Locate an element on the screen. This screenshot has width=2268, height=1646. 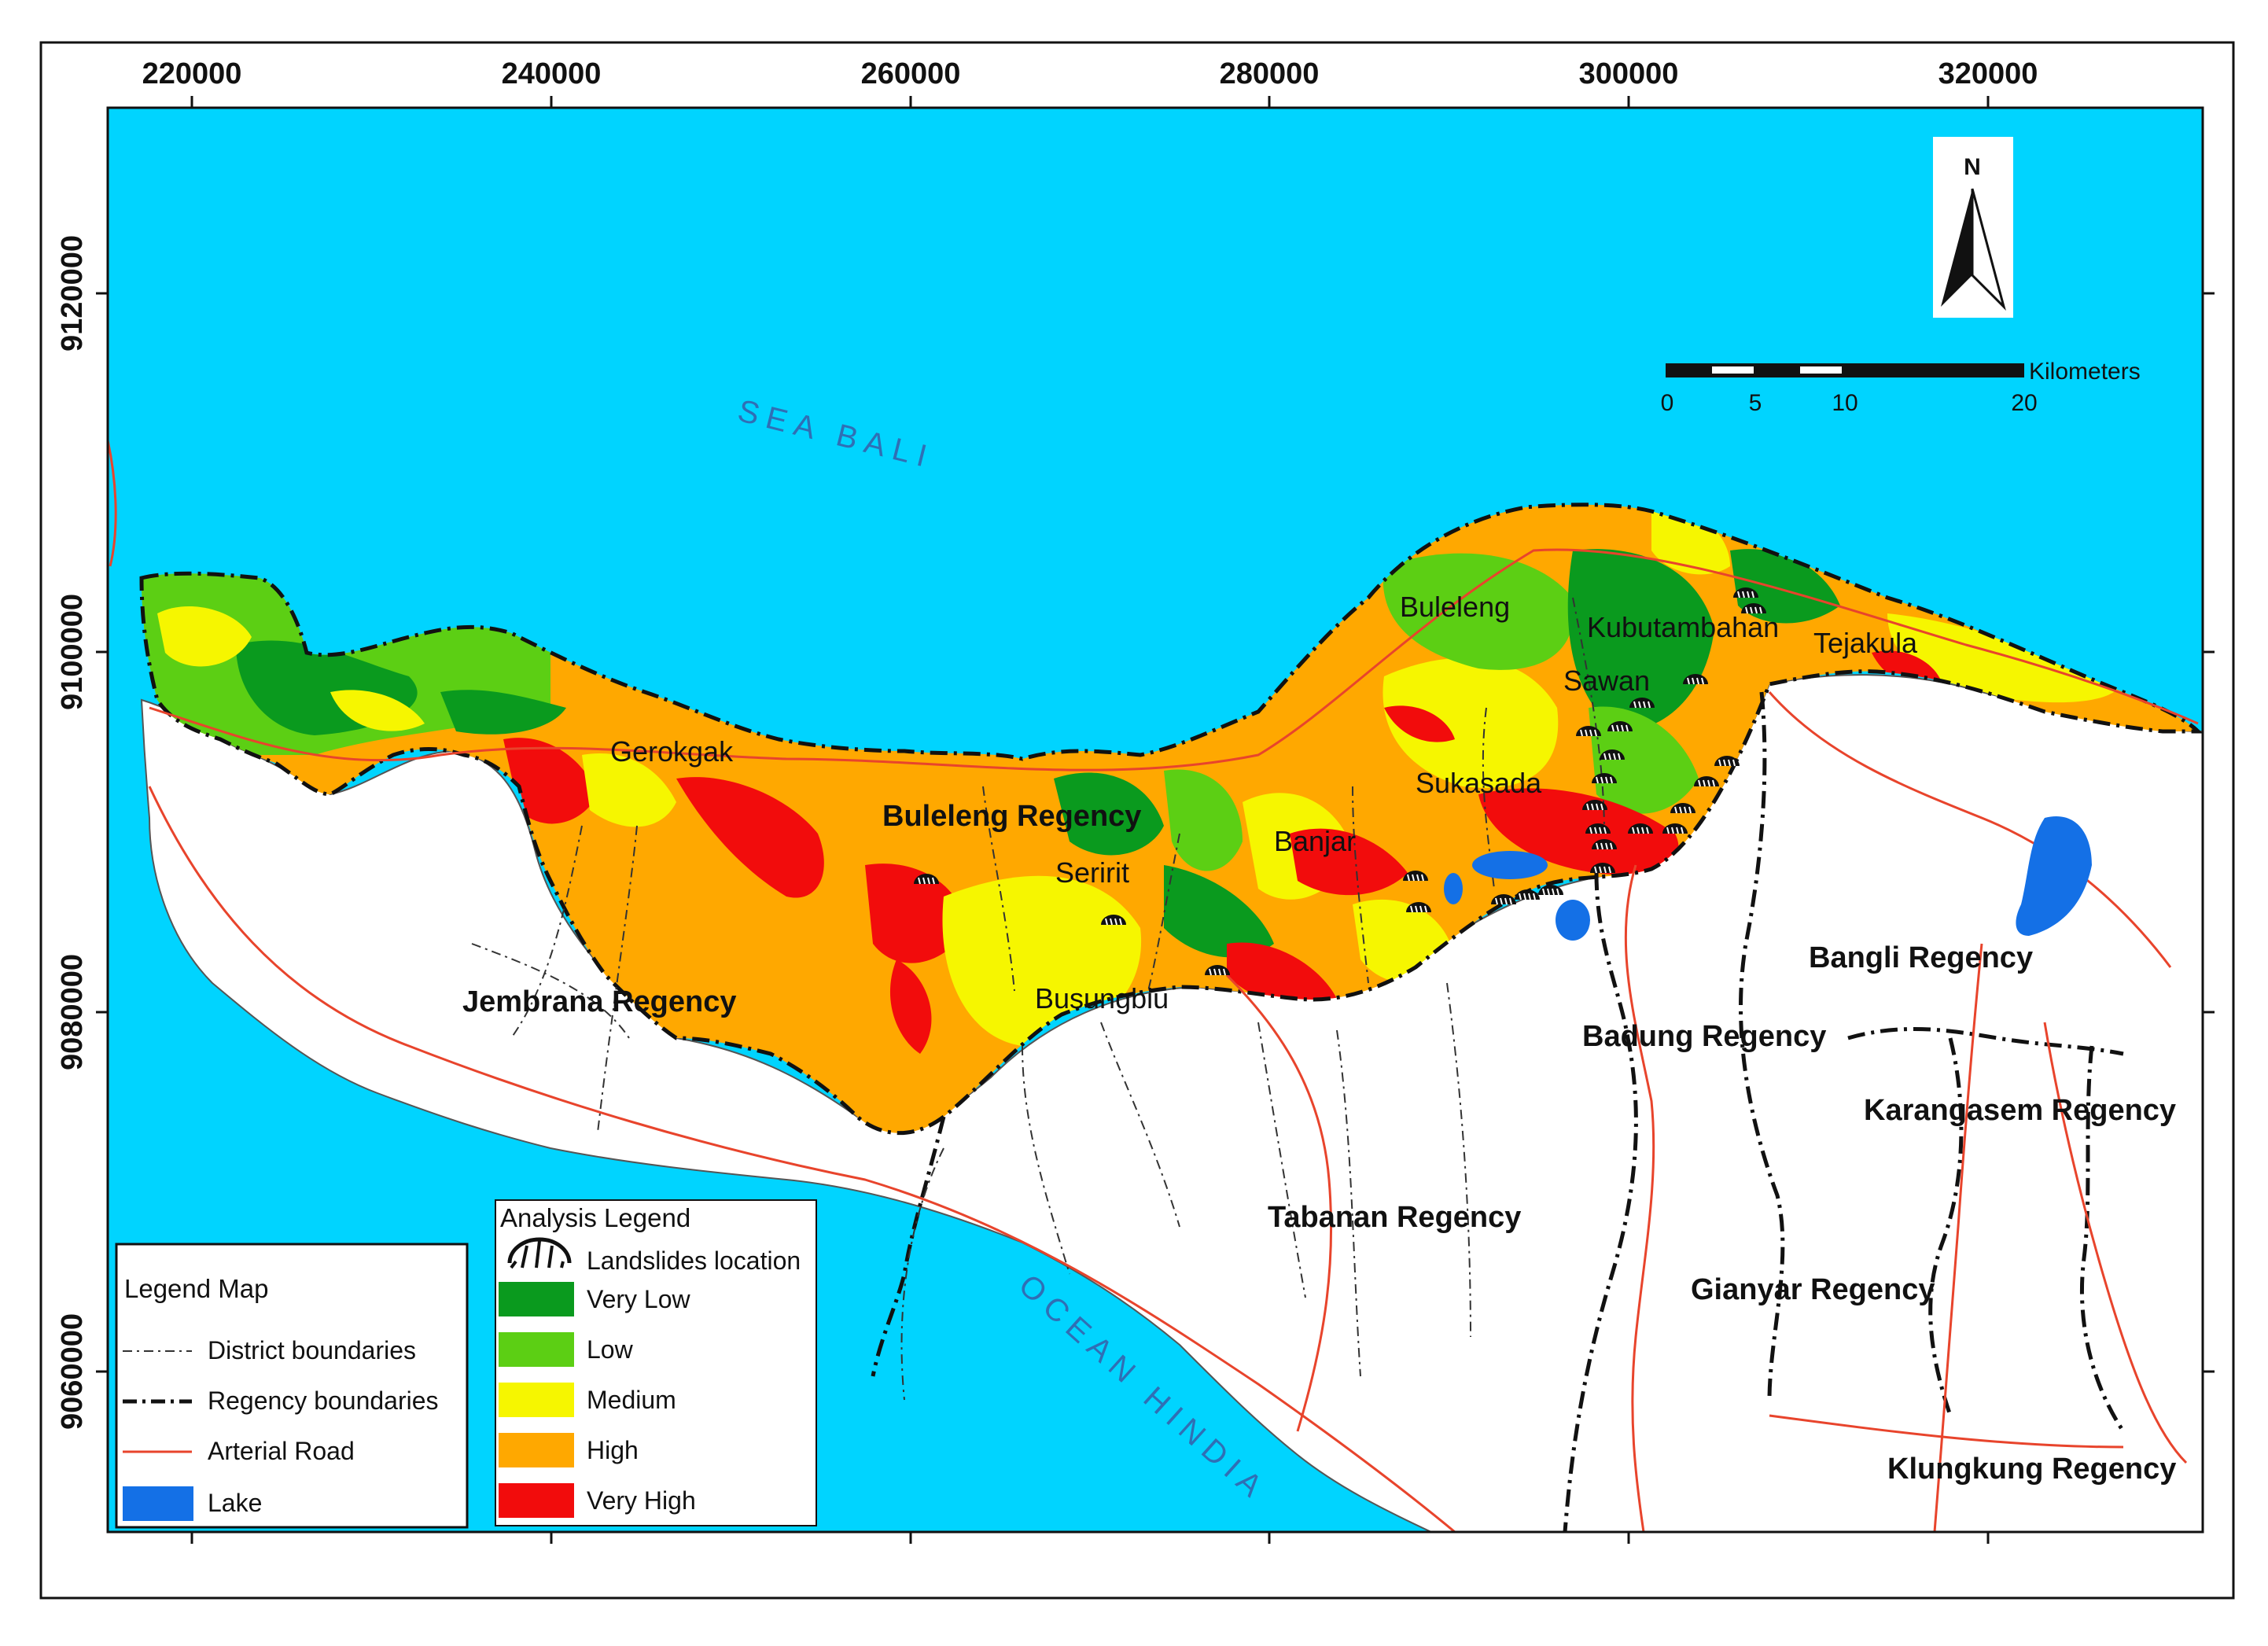
y-tick-9060000: 9060000 is located at coordinates (72, 1371).